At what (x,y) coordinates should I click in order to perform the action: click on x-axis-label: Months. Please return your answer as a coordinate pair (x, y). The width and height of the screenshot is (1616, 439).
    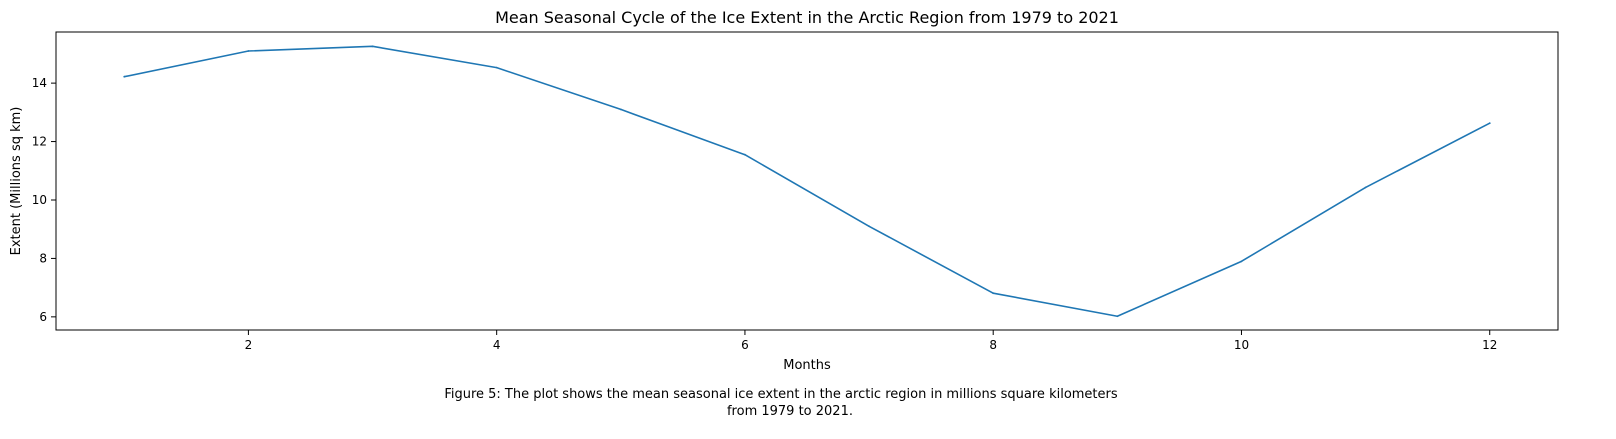
    Looking at the image, I should click on (807, 365).